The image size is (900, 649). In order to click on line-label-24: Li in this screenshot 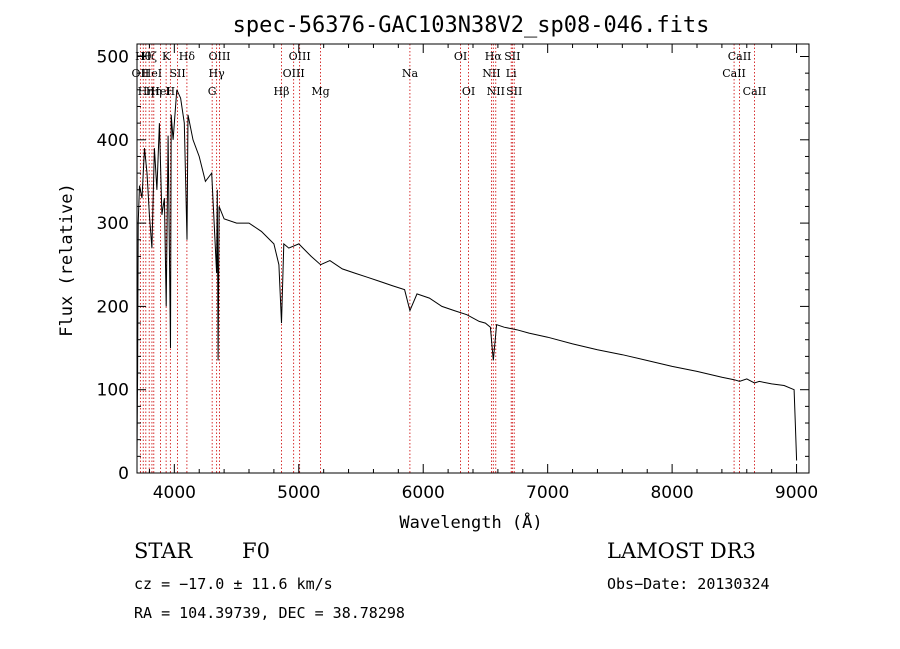, I will do `click(511, 73)`.